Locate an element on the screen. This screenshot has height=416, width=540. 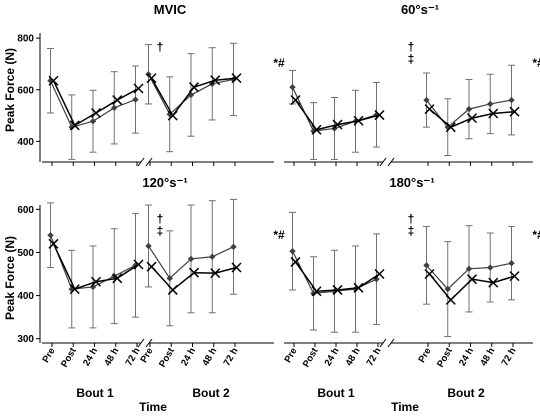
y-axis-label-bottom: Peak Force (N) is located at coordinates (10, 278).